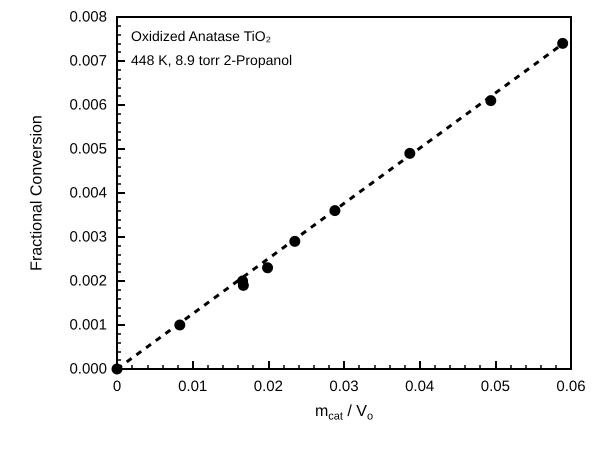 This screenshot has height=456, width=604. What do you see at coordinates (88, 369) in the screenshot?
I see `y-tick-label: 0.000` at bounding box center [88, 369].